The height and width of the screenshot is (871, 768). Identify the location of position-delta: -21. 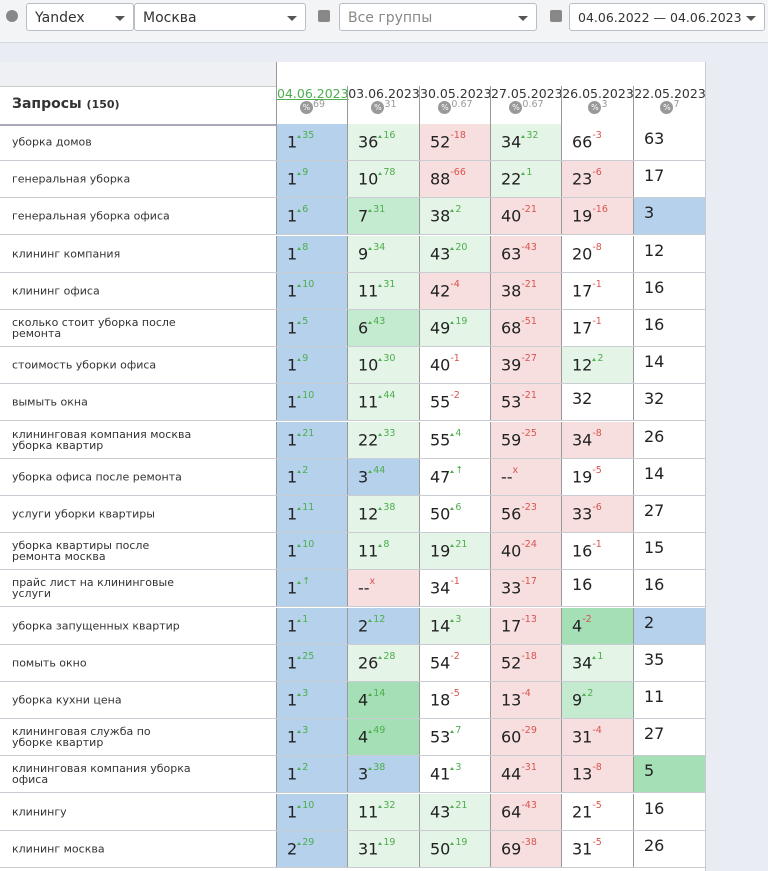
(529, 210).